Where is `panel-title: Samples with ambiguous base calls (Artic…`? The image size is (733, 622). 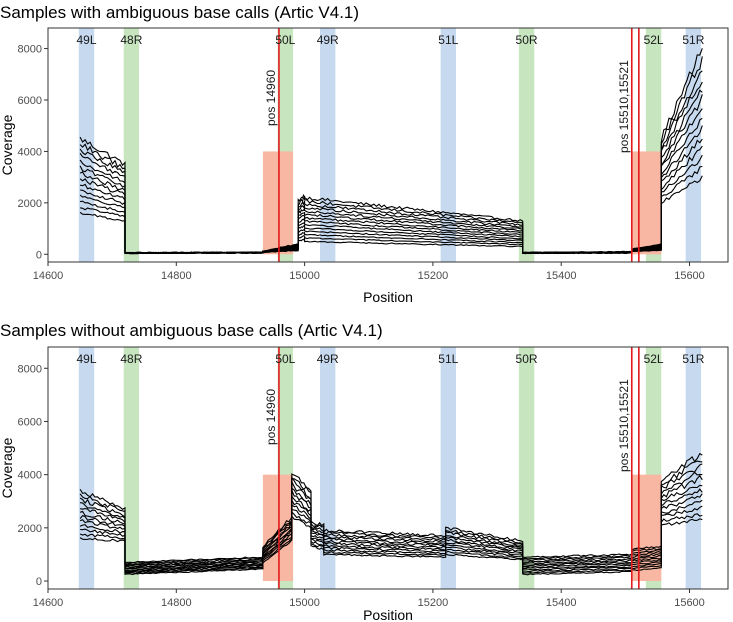
panel-title: Samples with ambiguous base calls (Artic… is located at coordinates (179, 12).